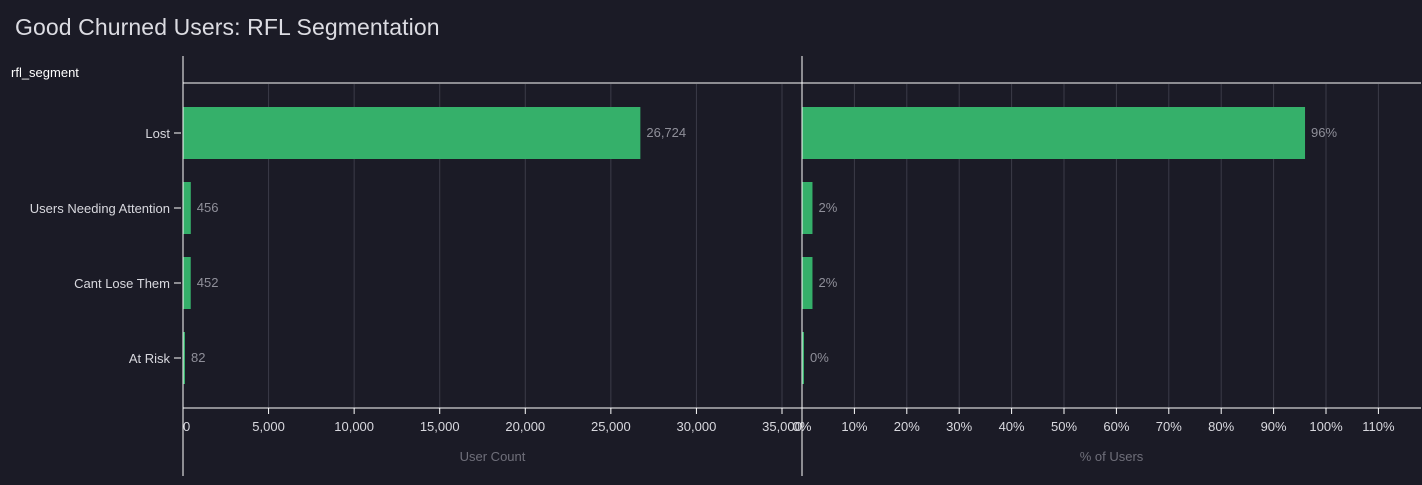 Image resolution: width=1422 pixels, height=485 pixels. What do you see at coordinates (186, 426) in the screenshot?
I see `x-tick-label-count-0: 0` at bounding box center [186, 426].